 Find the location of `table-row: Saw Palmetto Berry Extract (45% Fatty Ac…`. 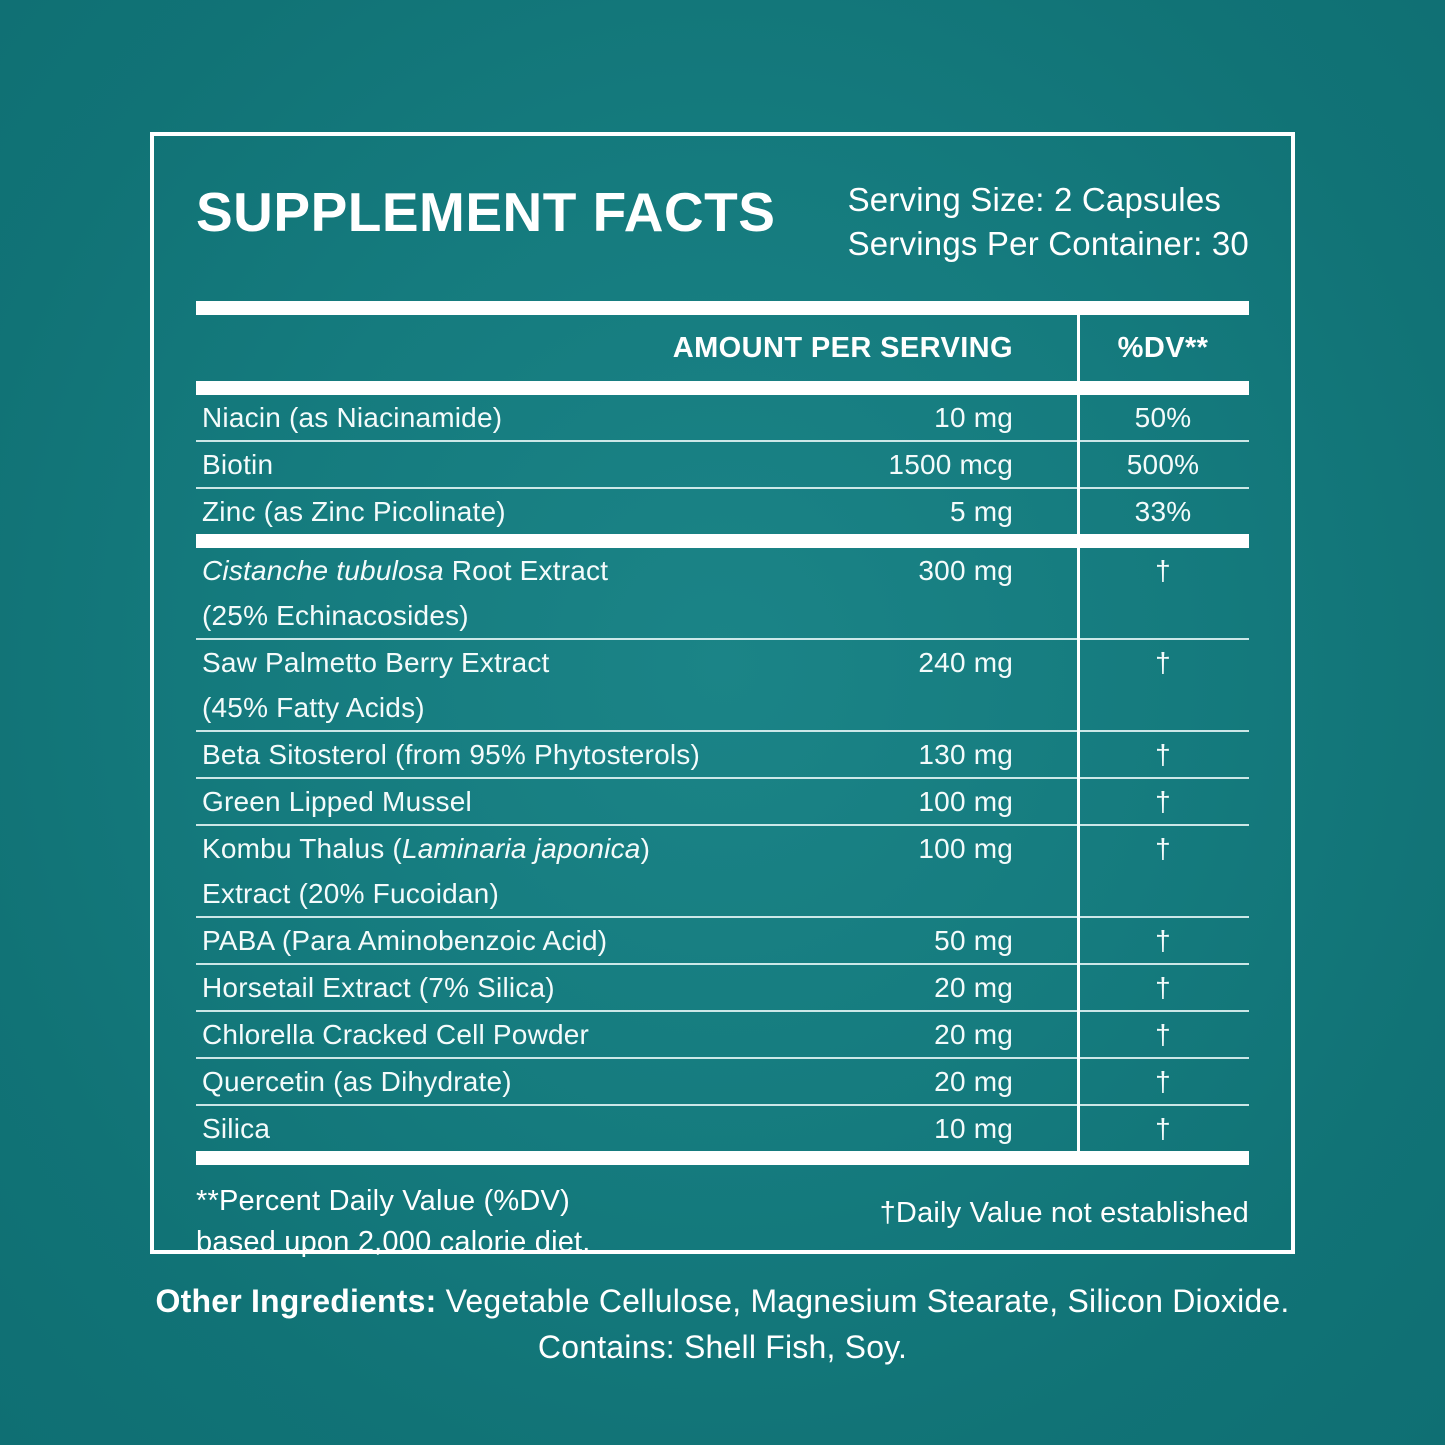

table-row: Saw Palmetto Berry Extract (45% Fatty Ac… is located at coordinates (722, 684).